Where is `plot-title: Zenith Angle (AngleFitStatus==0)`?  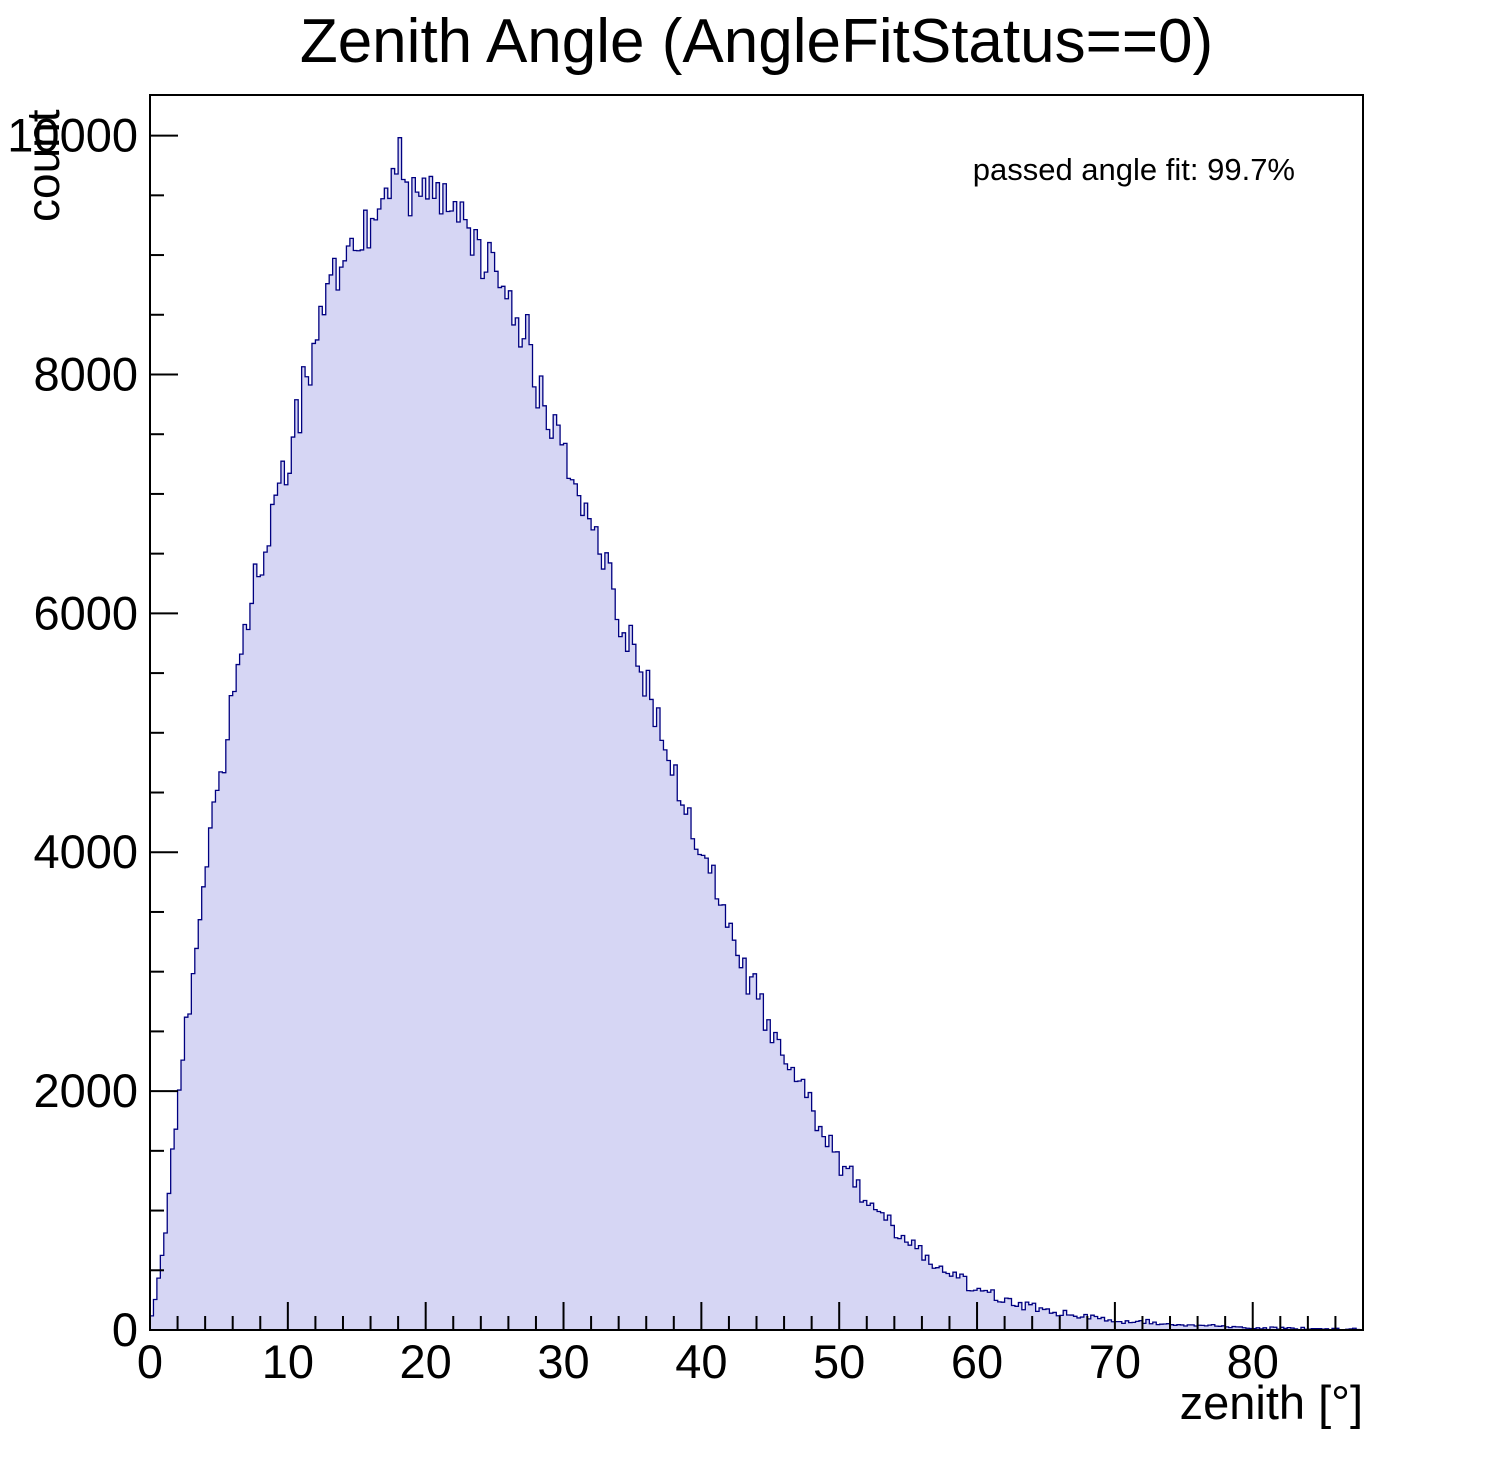 plot-title: Zenith Angle (AngleFitStatus==0) is located at coordinates (756, 41).